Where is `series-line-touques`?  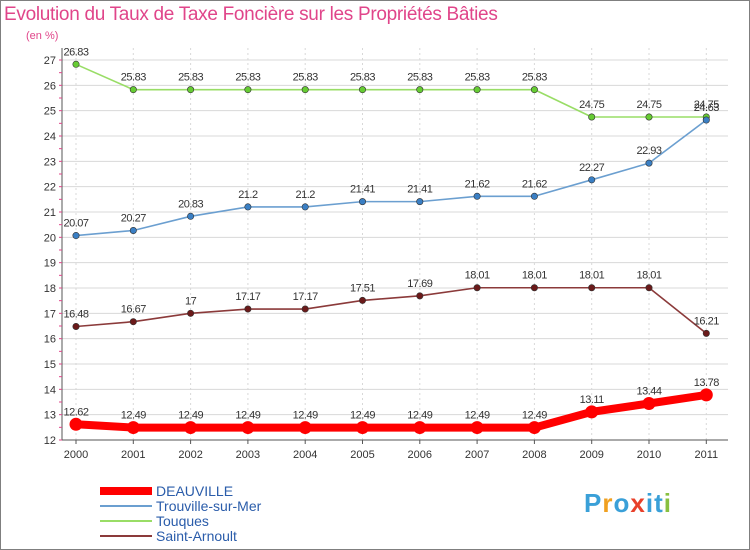
series-line-touques is located at coordinates (391, 90).